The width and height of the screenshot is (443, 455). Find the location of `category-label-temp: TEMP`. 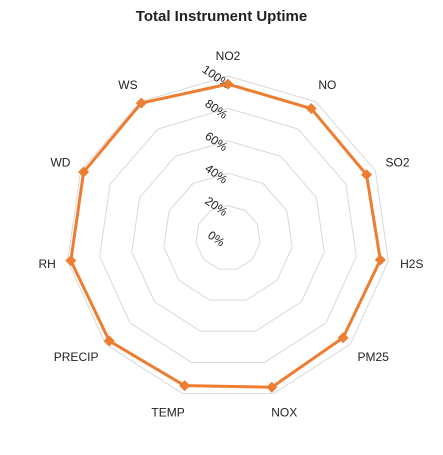

category-label-temp: TEMP is located at coordinates (167, 413).